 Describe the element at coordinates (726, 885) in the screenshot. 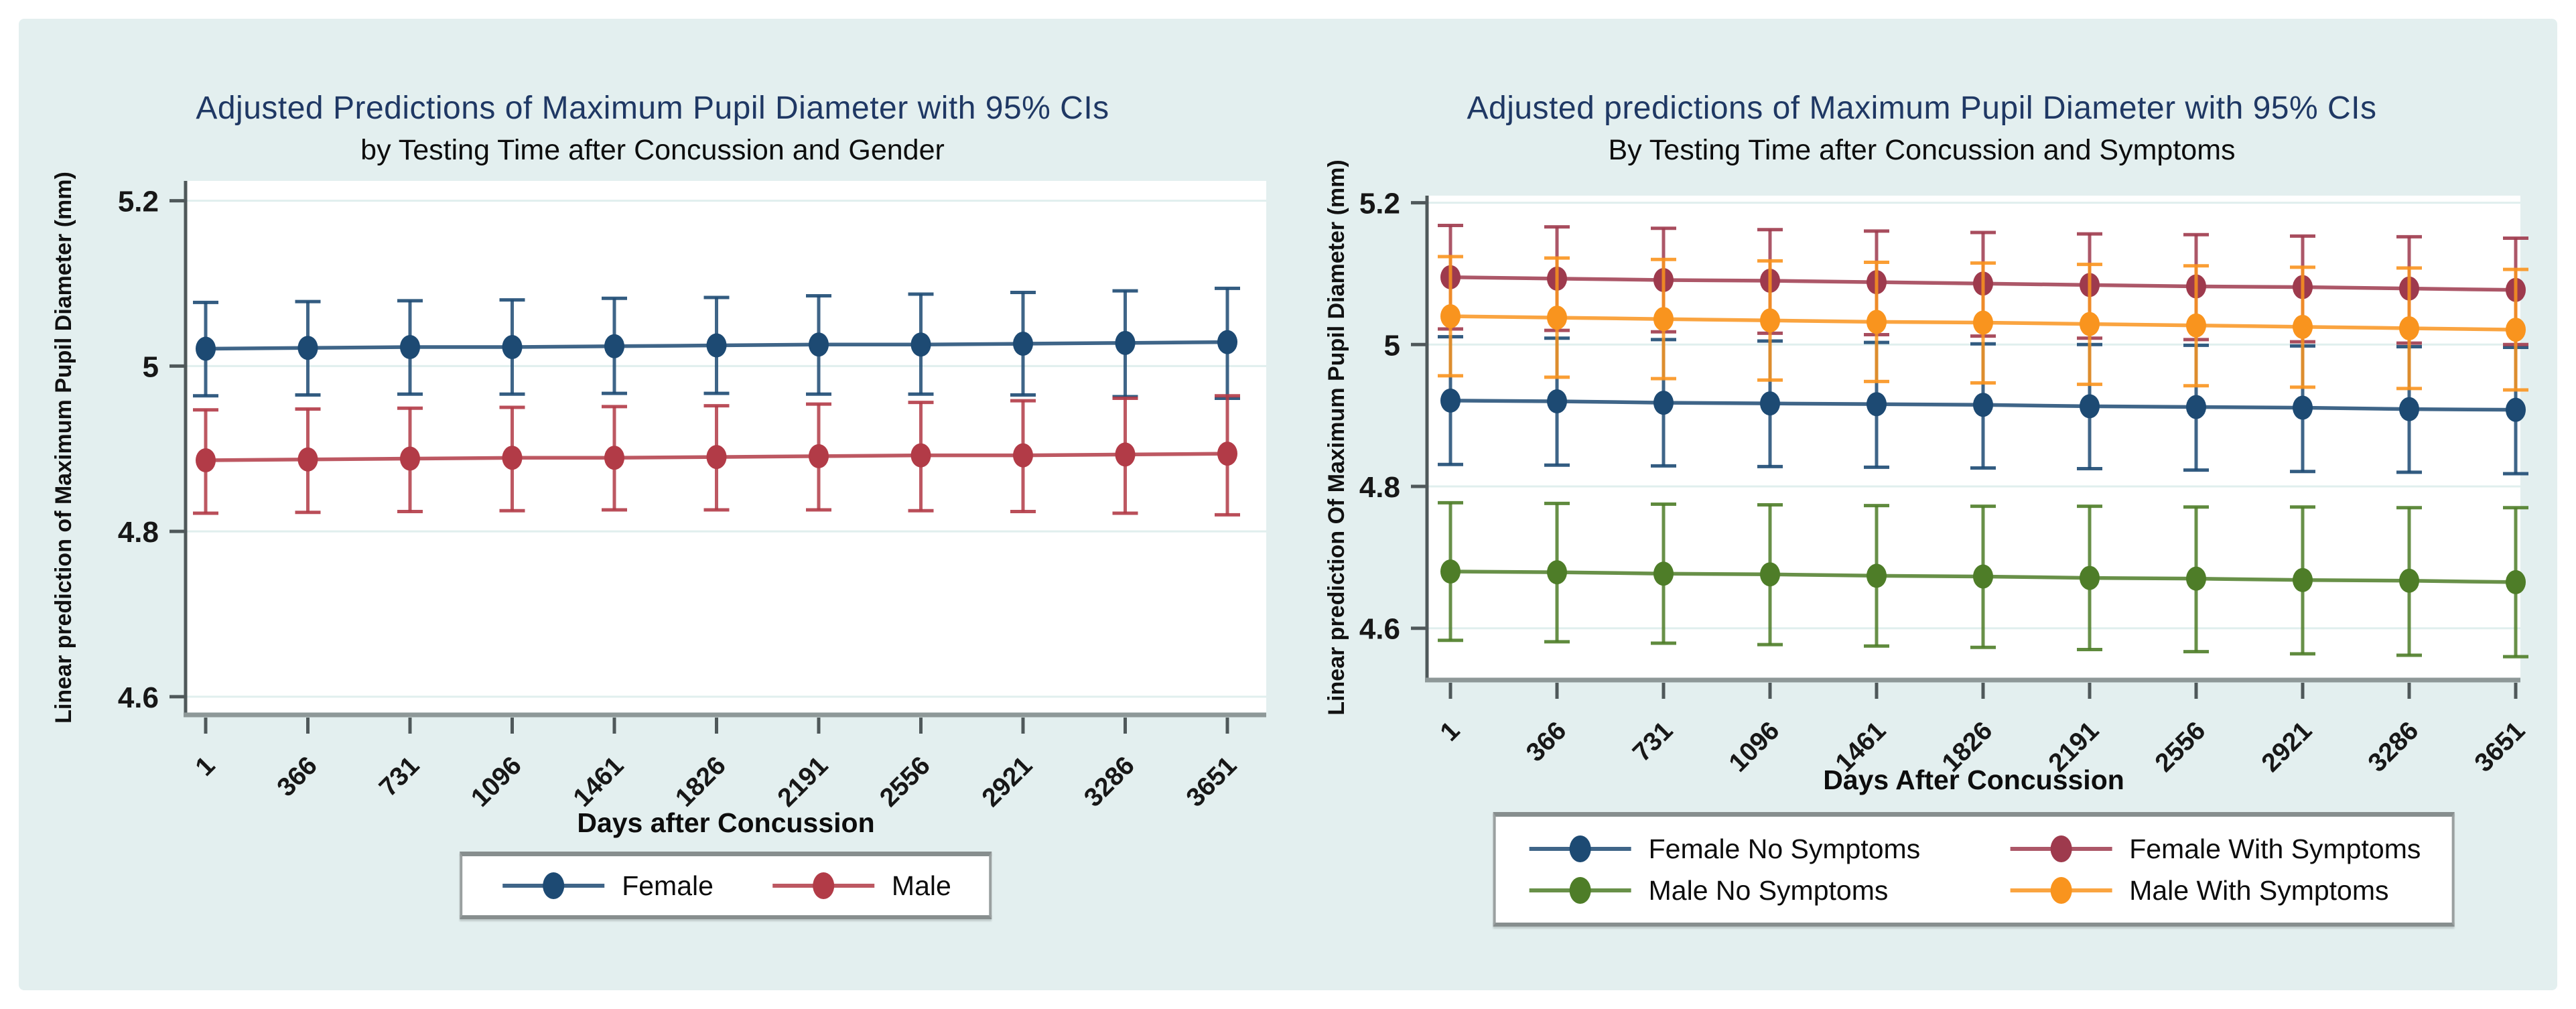

I see `legend: Female Male` at that location.